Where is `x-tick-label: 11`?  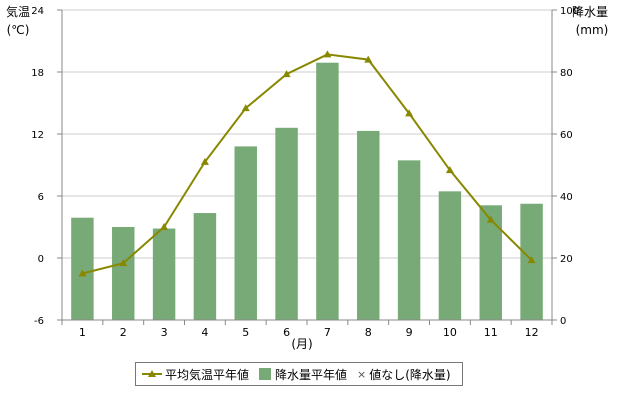 x-tick-label: 11 is located at coordinates (491, 332).